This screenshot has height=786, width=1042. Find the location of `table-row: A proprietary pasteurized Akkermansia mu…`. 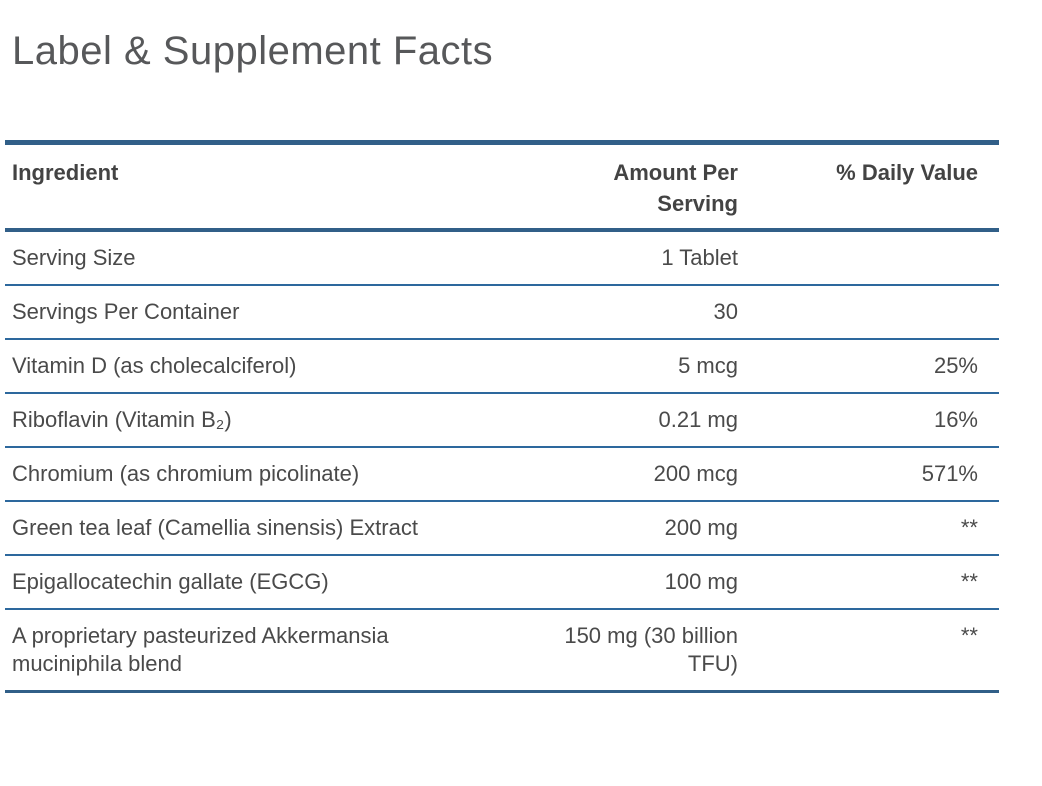

table-row: A proprietary pasteurized Akkermansia mu… is located at coordinates (502, 651).